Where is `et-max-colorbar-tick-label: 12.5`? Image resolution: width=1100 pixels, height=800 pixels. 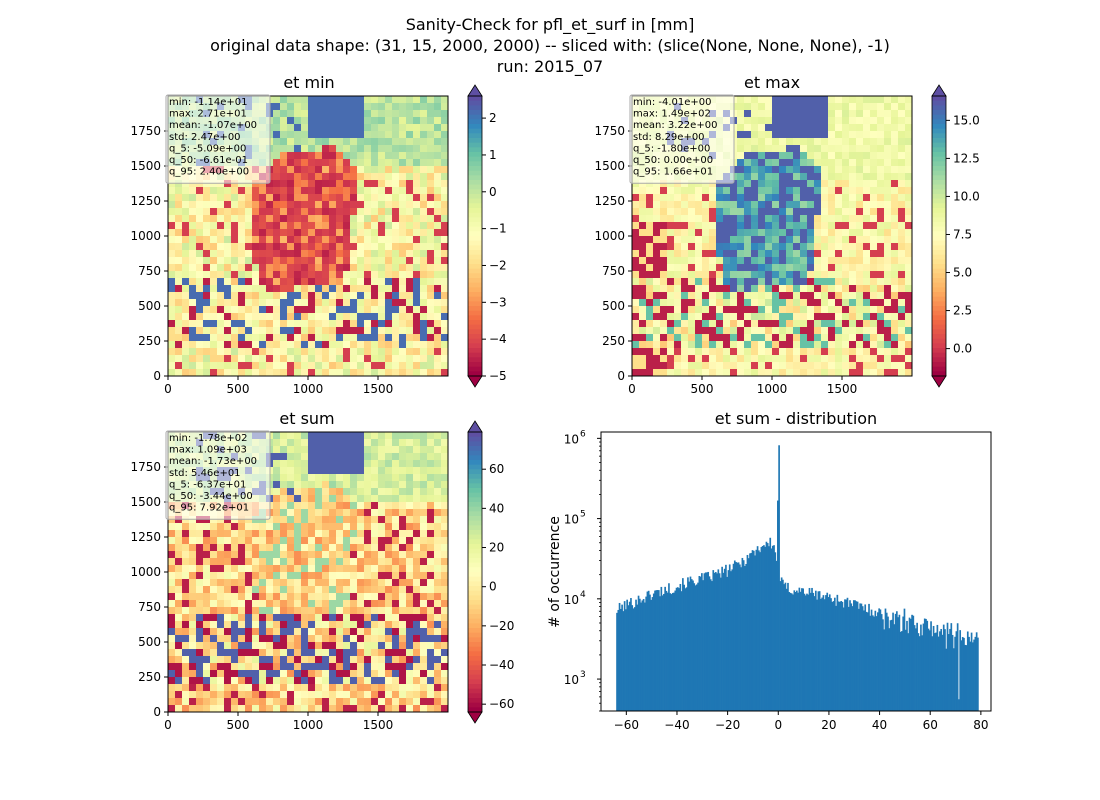 et-max-colorbar-tick-label: 12.5 is located at coordinates (966, 158).